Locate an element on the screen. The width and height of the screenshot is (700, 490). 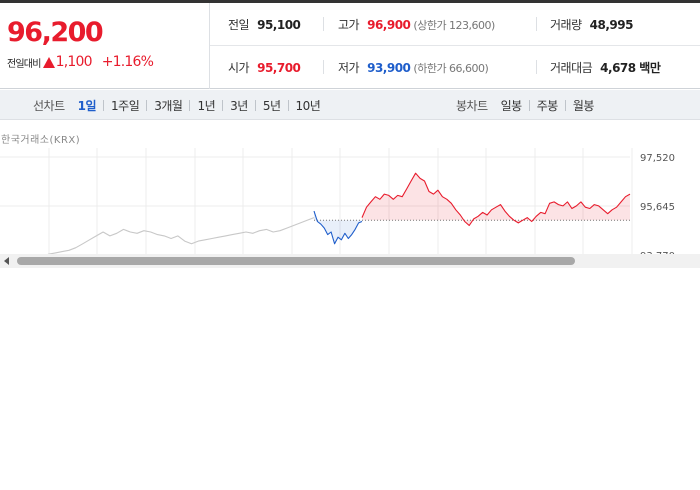
stat-volume: 거래량 48,995 is located at coordinates (591, 24).